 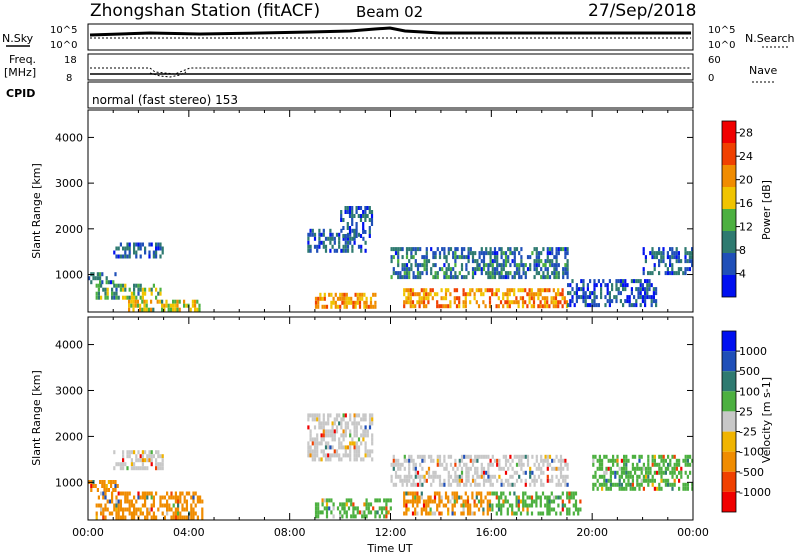 I want to click on noise-right-tick-top: 10^5, so click(x=721, y=30).